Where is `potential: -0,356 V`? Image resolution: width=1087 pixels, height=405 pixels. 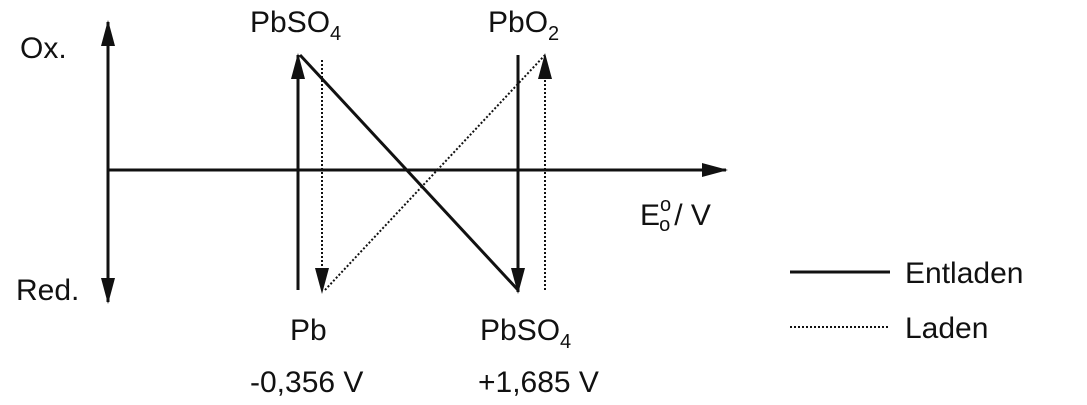
potential: -0,356 V is located at coordinates (306, 382).